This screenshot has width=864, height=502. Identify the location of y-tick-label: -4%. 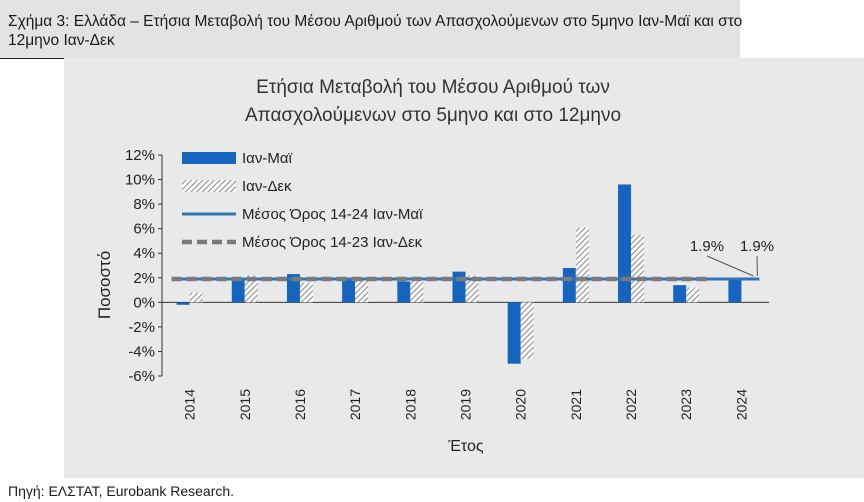
(141, 351).